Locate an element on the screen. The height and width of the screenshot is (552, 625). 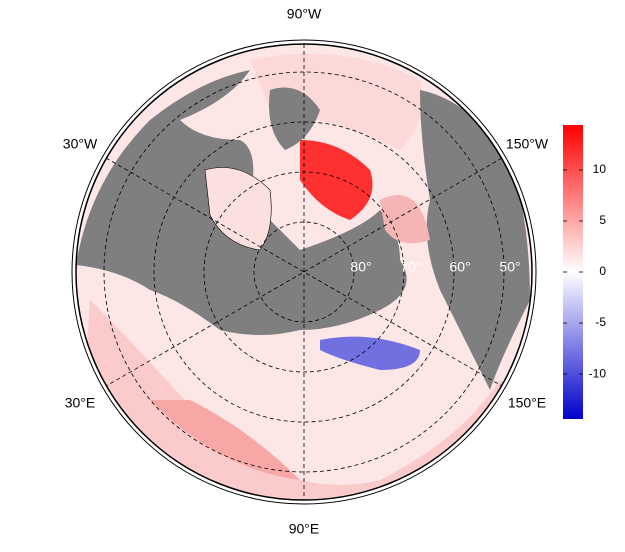
latitude-label: 70° is located at coordinates (410, 267).